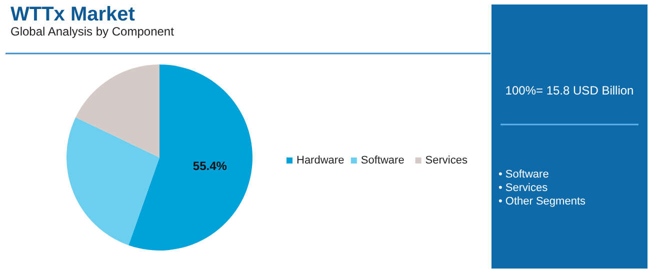  I want to click on chart-title: WTTx Market, so click(73, 15).